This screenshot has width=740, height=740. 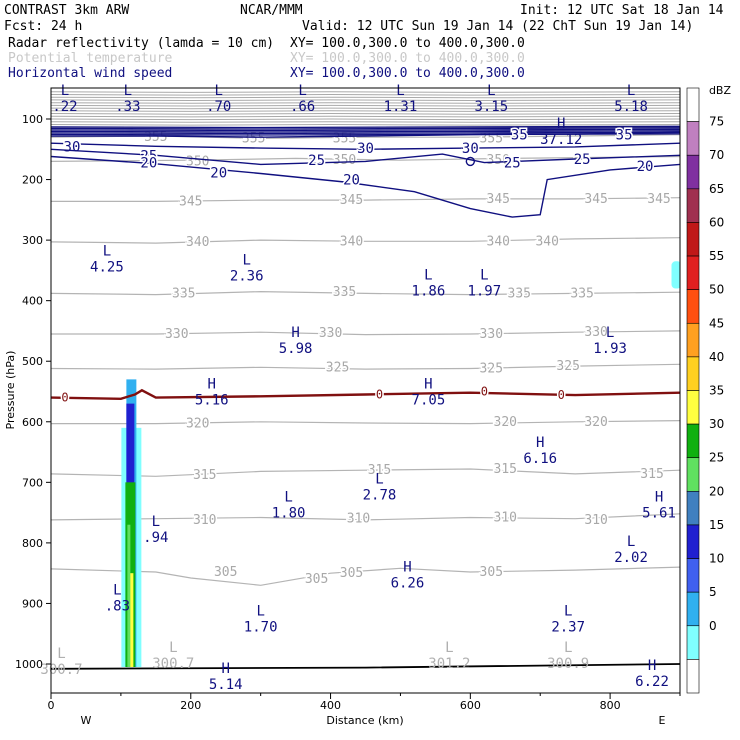 I want to click on y-tick-label: 100, so click(x=32, y=119).